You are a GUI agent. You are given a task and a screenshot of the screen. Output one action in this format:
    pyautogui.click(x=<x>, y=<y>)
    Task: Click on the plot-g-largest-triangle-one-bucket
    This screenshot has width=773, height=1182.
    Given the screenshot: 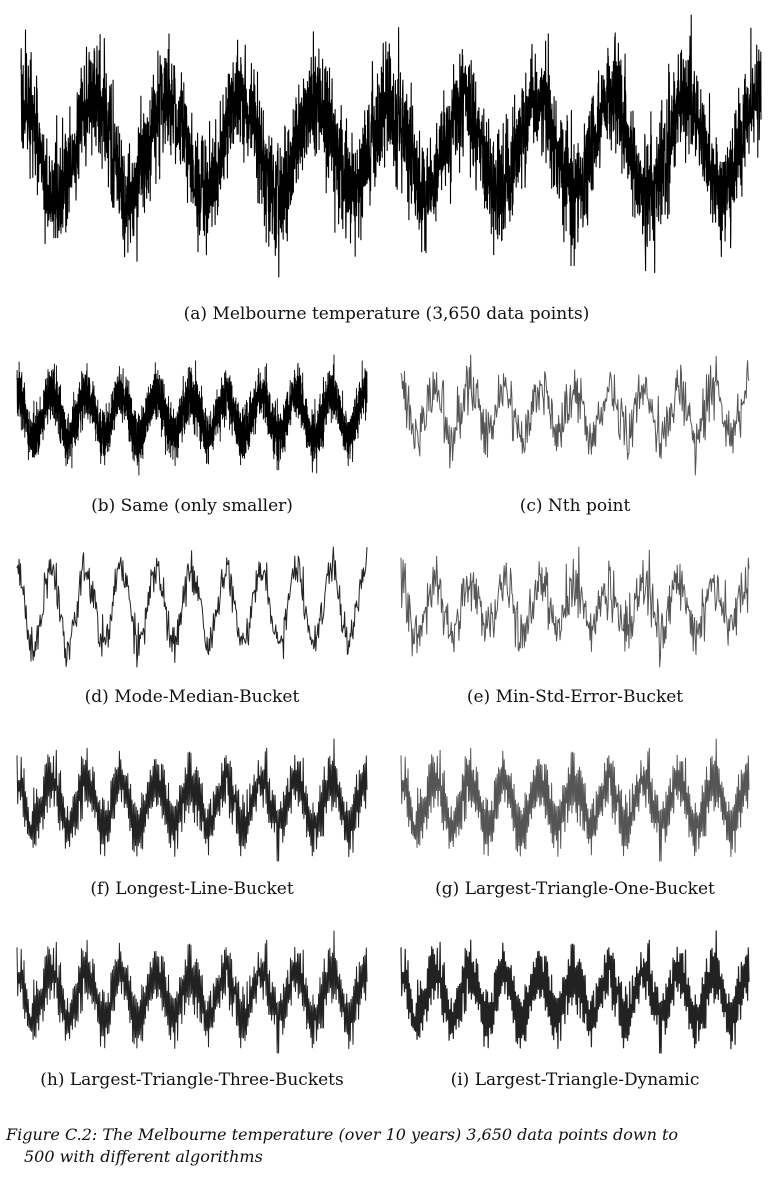 What is the action you would take?
    pyautogui.click(x=575, y=800)
    